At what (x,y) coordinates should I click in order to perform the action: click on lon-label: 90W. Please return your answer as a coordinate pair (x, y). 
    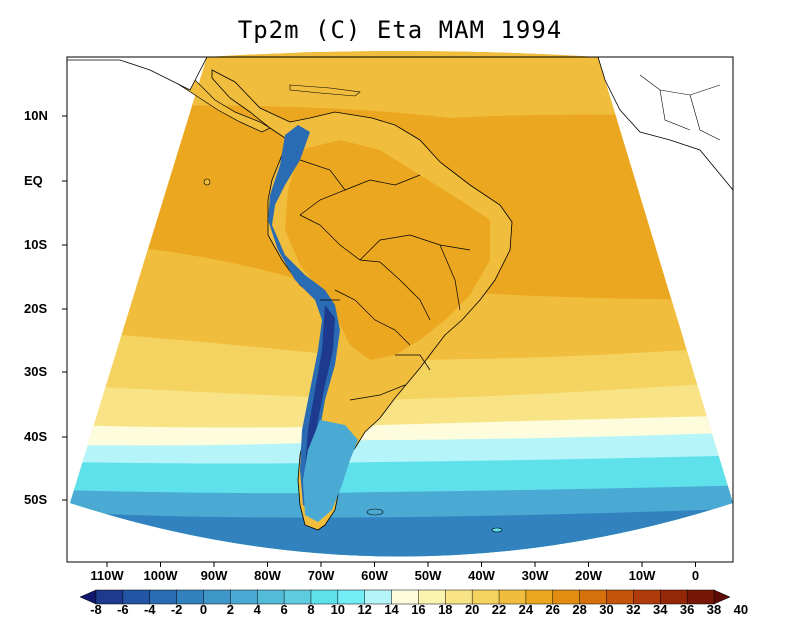
    Looking at the image, I should click on (214, 575).